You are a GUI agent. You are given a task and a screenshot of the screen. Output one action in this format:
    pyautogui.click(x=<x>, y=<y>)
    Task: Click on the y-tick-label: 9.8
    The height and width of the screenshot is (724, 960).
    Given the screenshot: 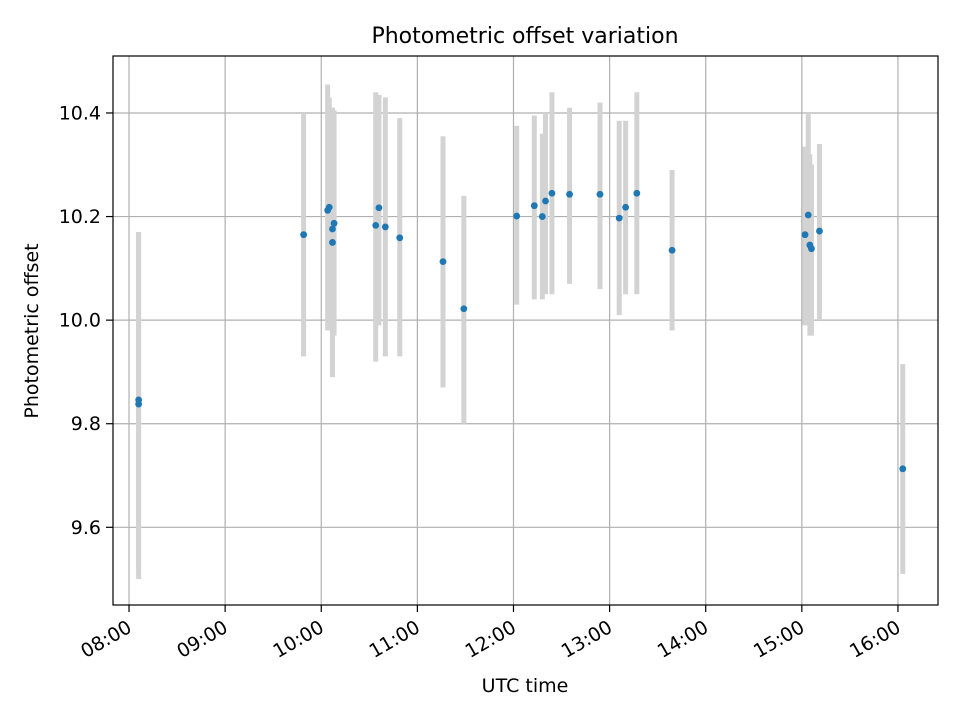 What is the action you would take?
    pyautogui.click(x=86, y=424)
    